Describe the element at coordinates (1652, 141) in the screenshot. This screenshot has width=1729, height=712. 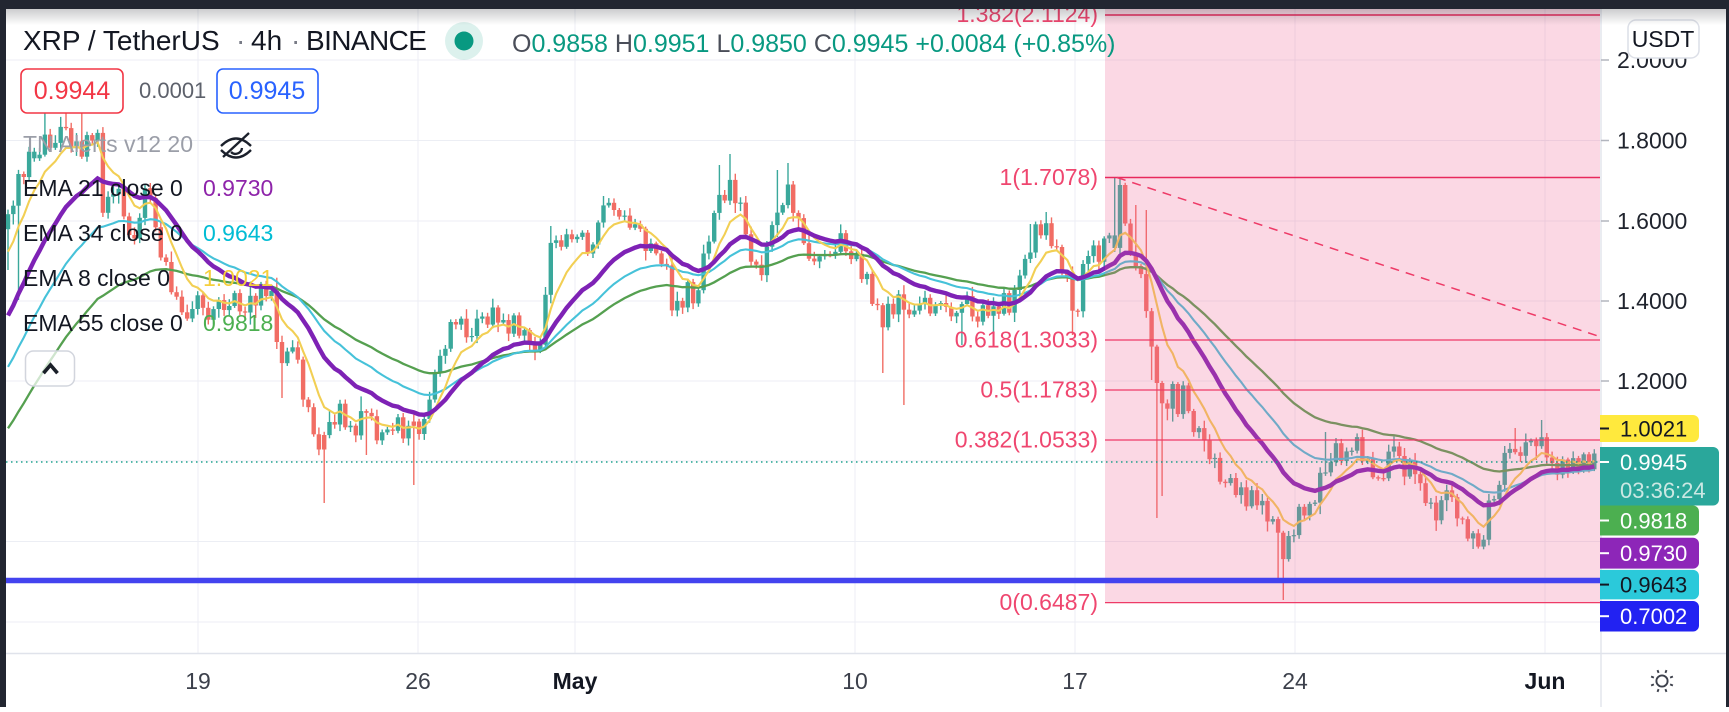
I see `svg-text: 1.8000` at that location.